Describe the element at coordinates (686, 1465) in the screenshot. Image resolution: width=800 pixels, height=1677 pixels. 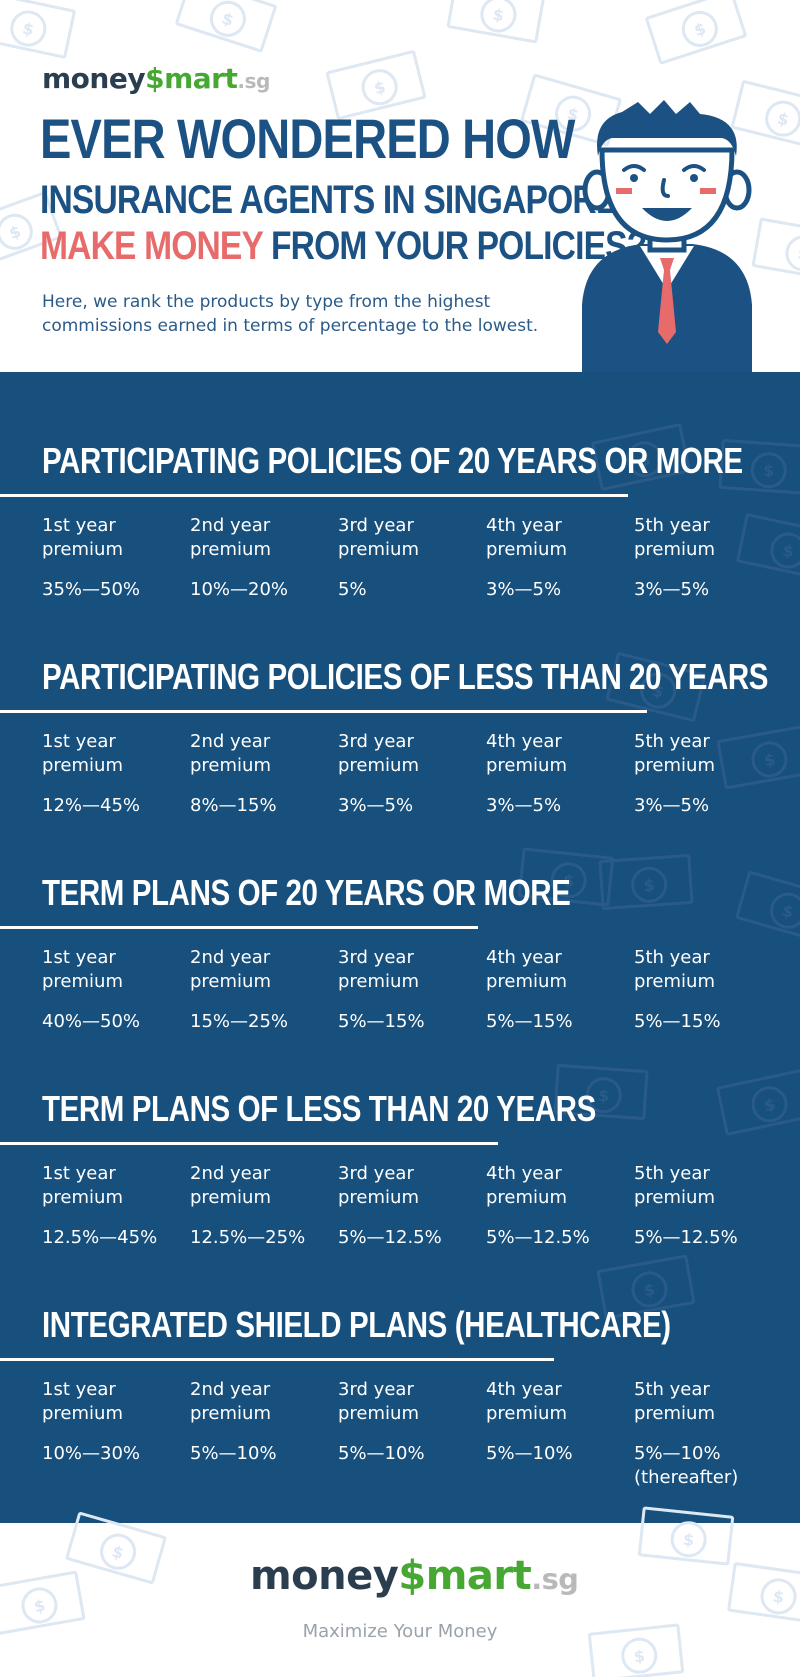
I see `commission-range: 5%—10% (thereafter)` at that location.